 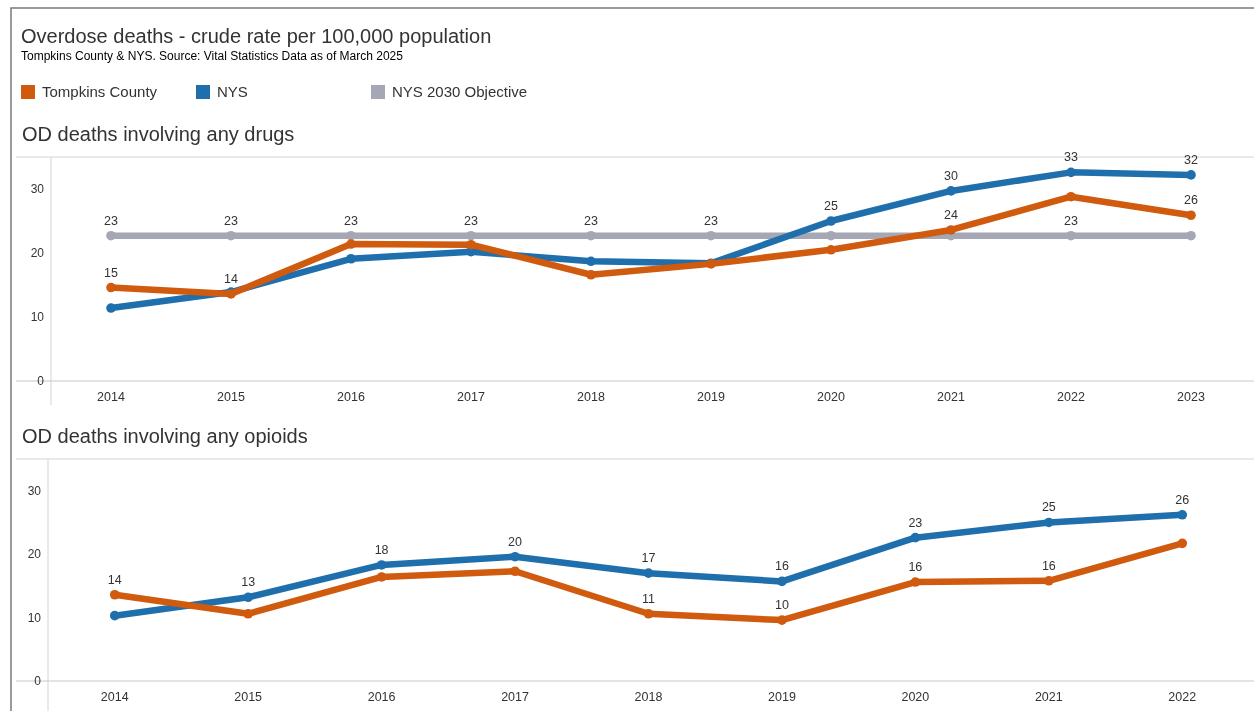 I want to click on data-label: 15, so click(x=111, y=272).